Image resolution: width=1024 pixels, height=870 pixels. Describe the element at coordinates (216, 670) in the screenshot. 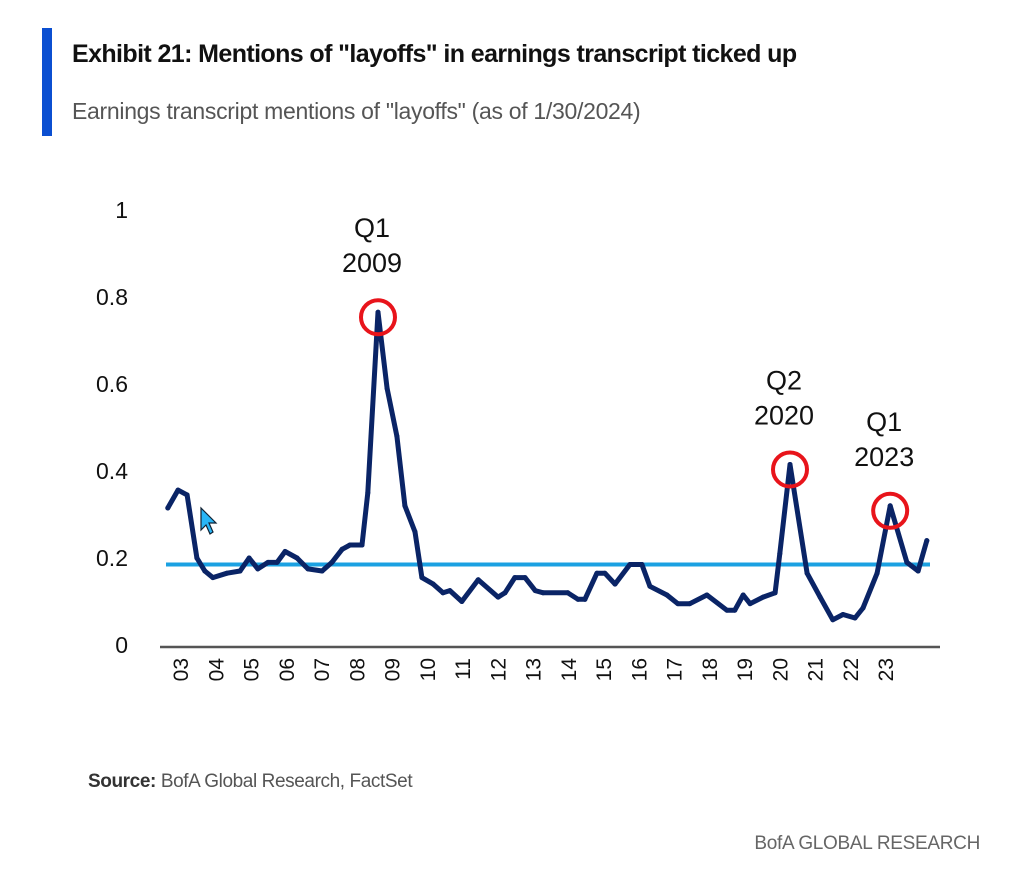

I see `x-tick-label: 04` at that location.